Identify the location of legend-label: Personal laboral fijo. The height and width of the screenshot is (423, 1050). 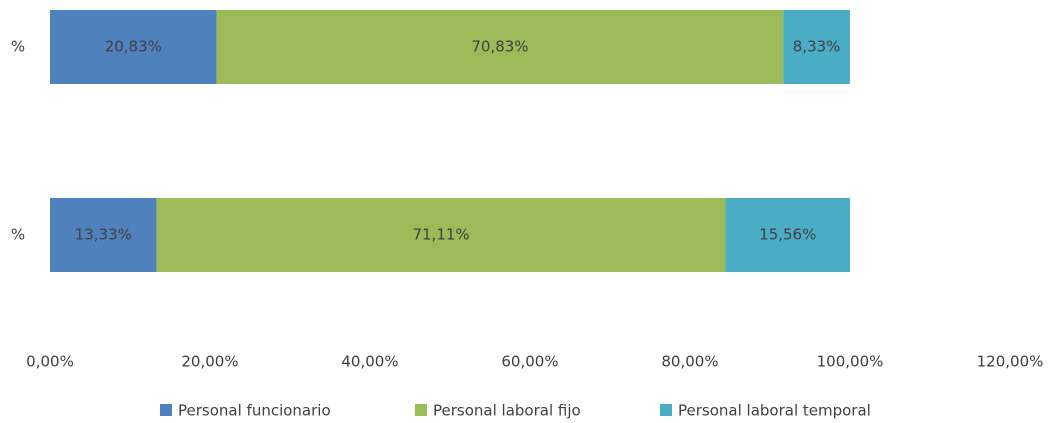
(507, 411).